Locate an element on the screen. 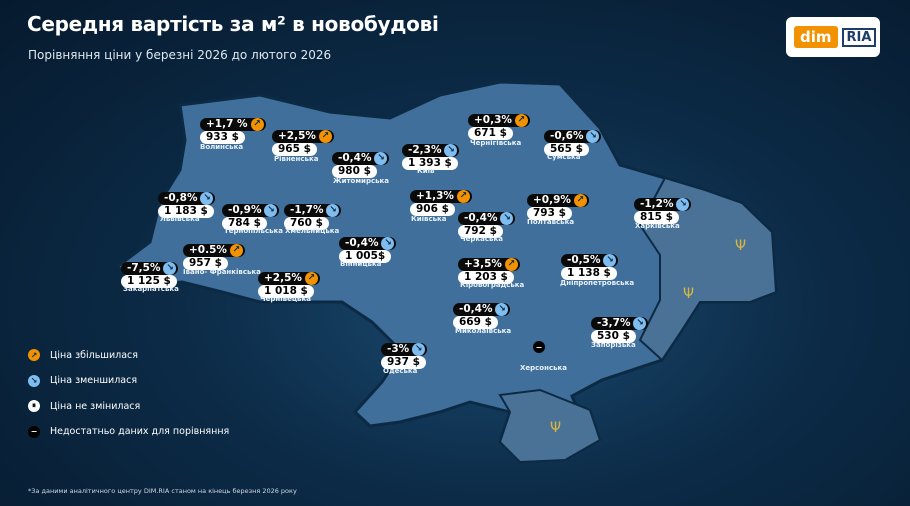 The image size is (910, 506). region-badge: -0,4% ↘ 980 $ is located at coordinates (361, 162).